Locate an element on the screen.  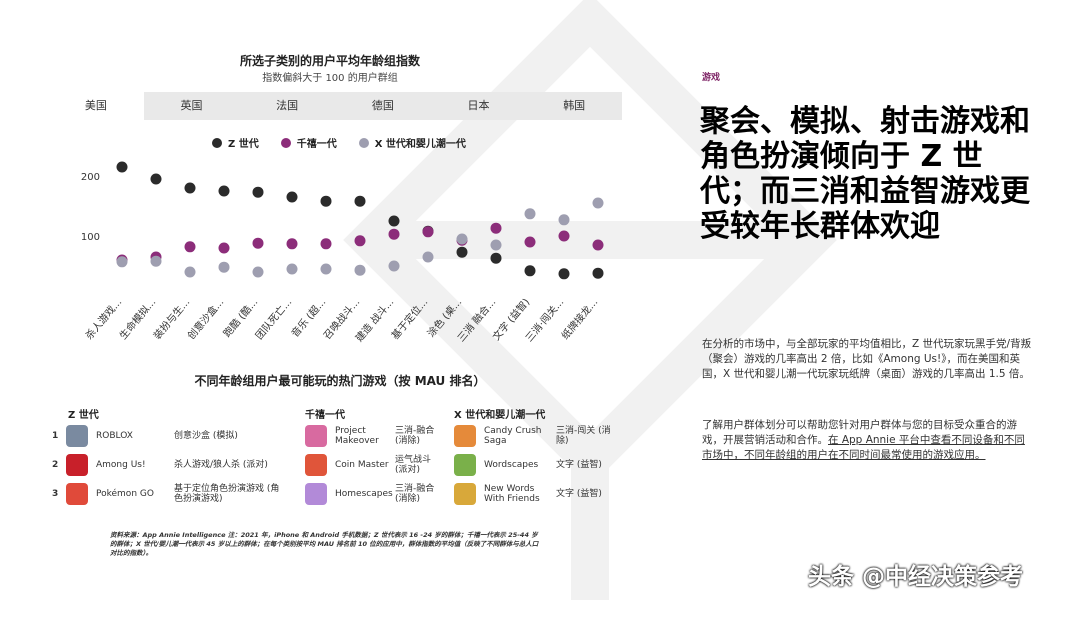
column-header-millennials: 千禧一代 is located at coordinates (325, 415).